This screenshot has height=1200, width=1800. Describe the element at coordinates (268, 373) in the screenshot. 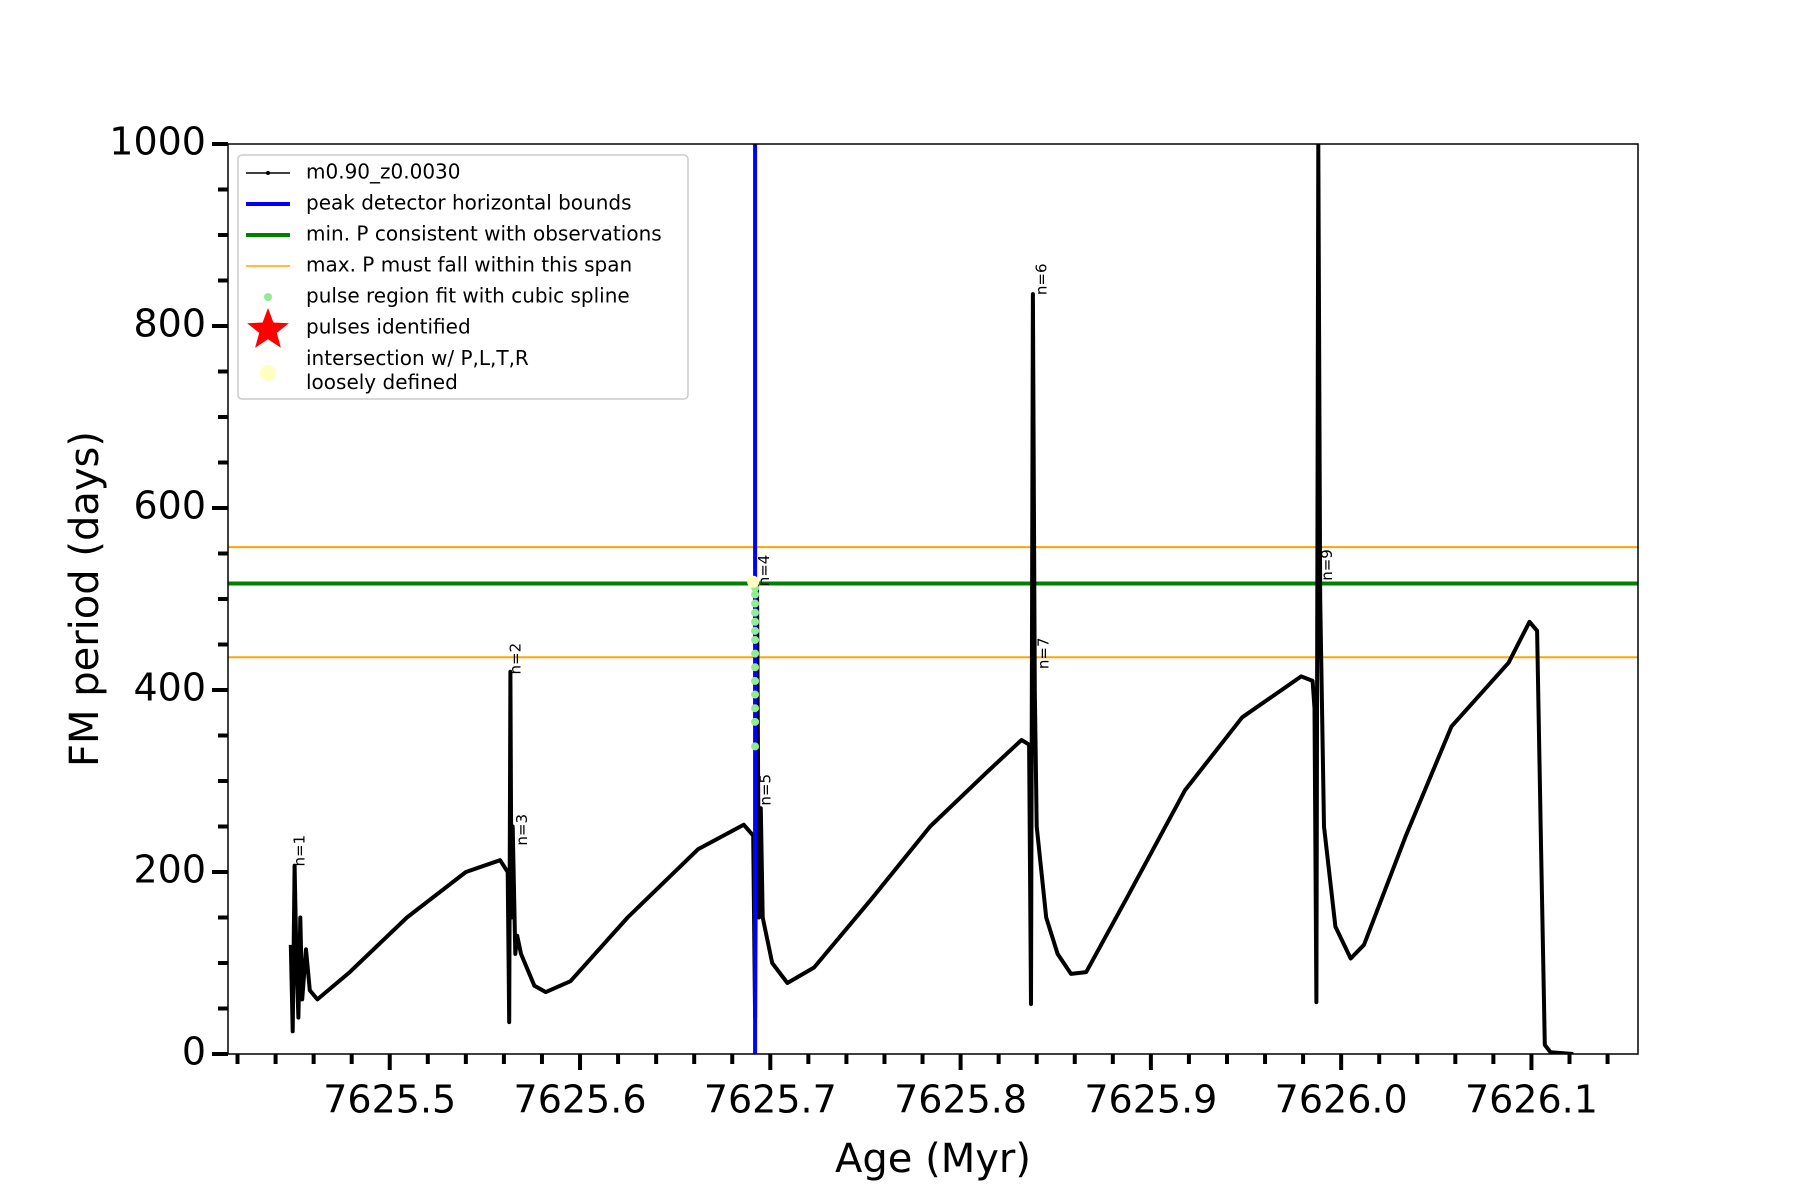

I see `legend-circle` at that location.